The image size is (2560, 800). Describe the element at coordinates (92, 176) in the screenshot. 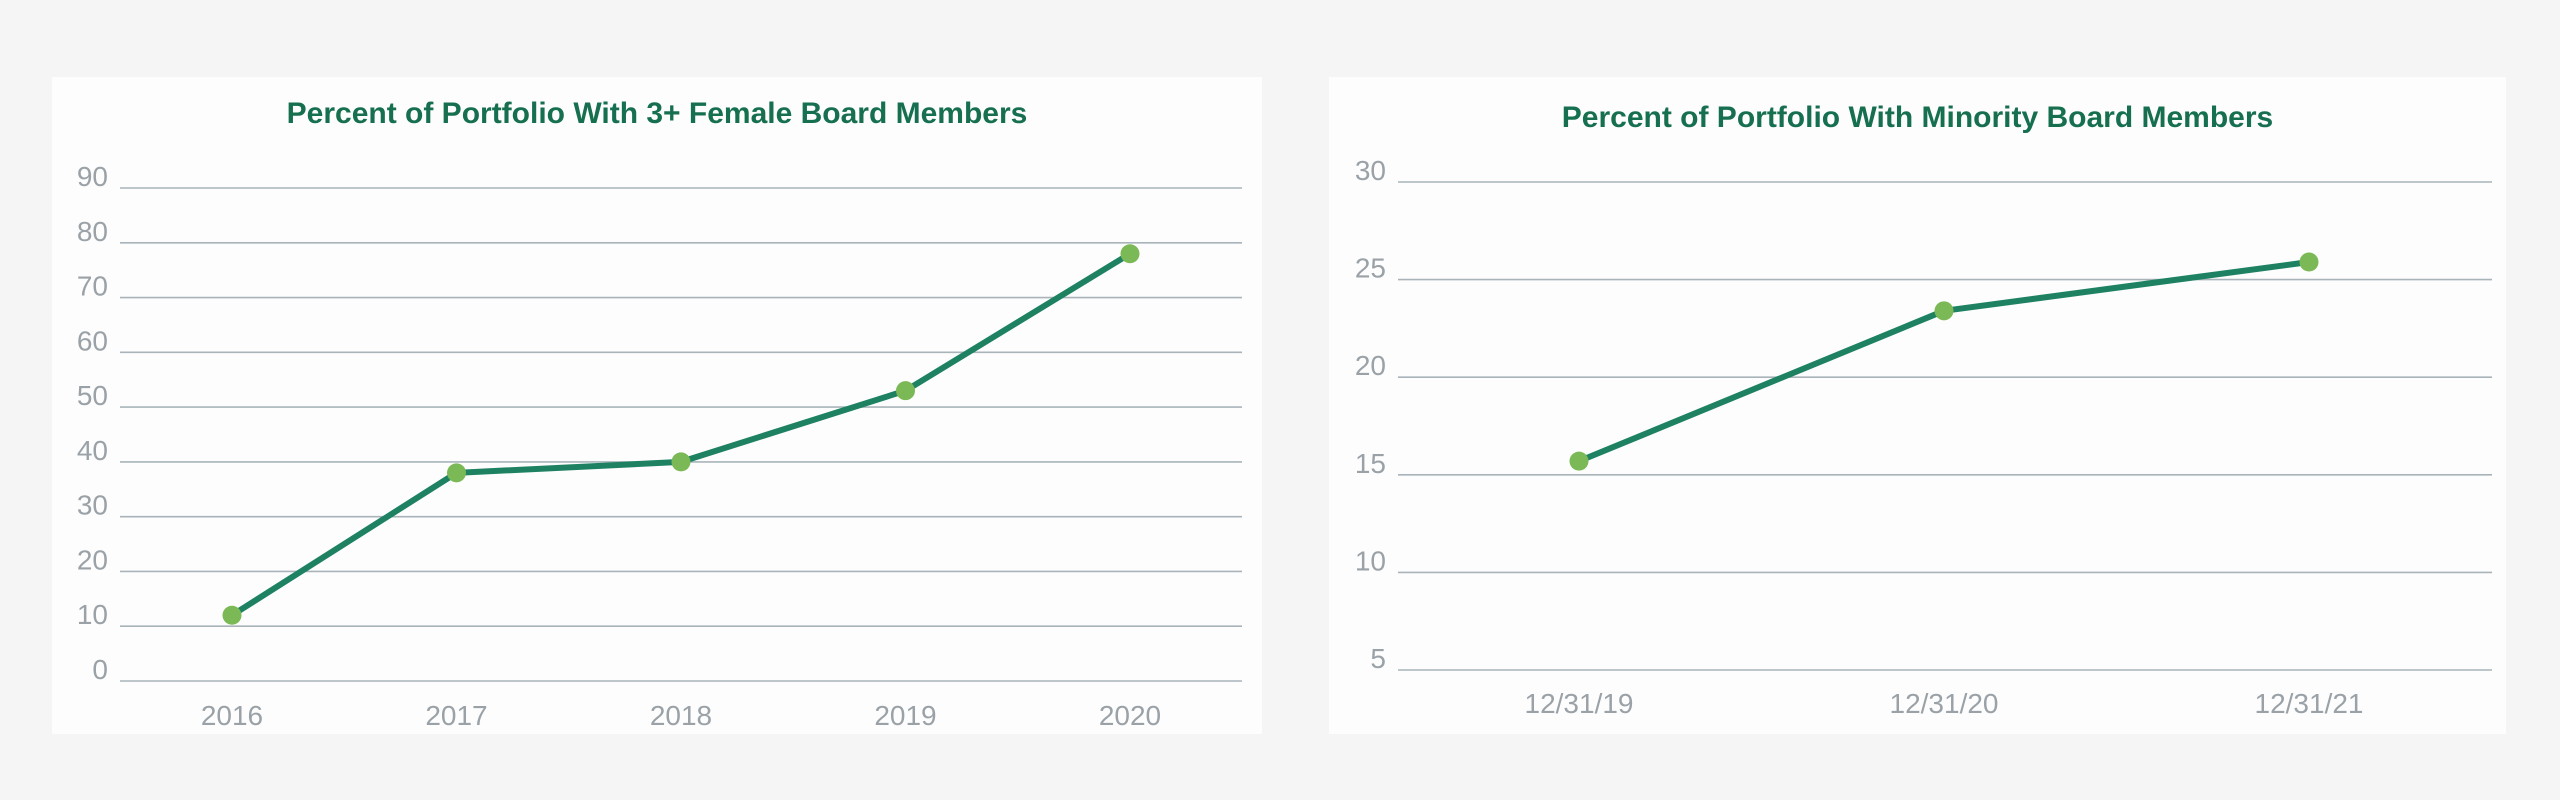

I see `y-tick-label: 90` at that location.